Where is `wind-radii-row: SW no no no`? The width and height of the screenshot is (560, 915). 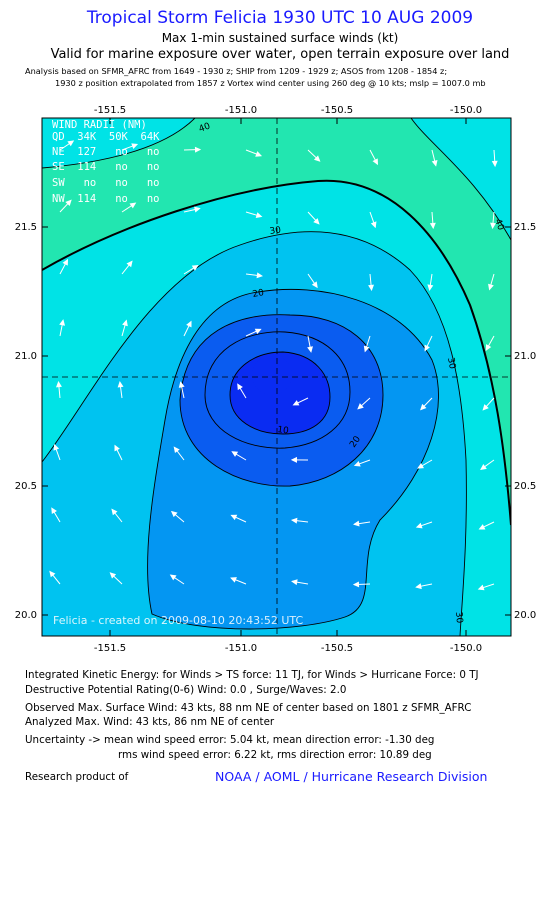 wind-radii-row: SW no no no is located at coordinates (105, 183).